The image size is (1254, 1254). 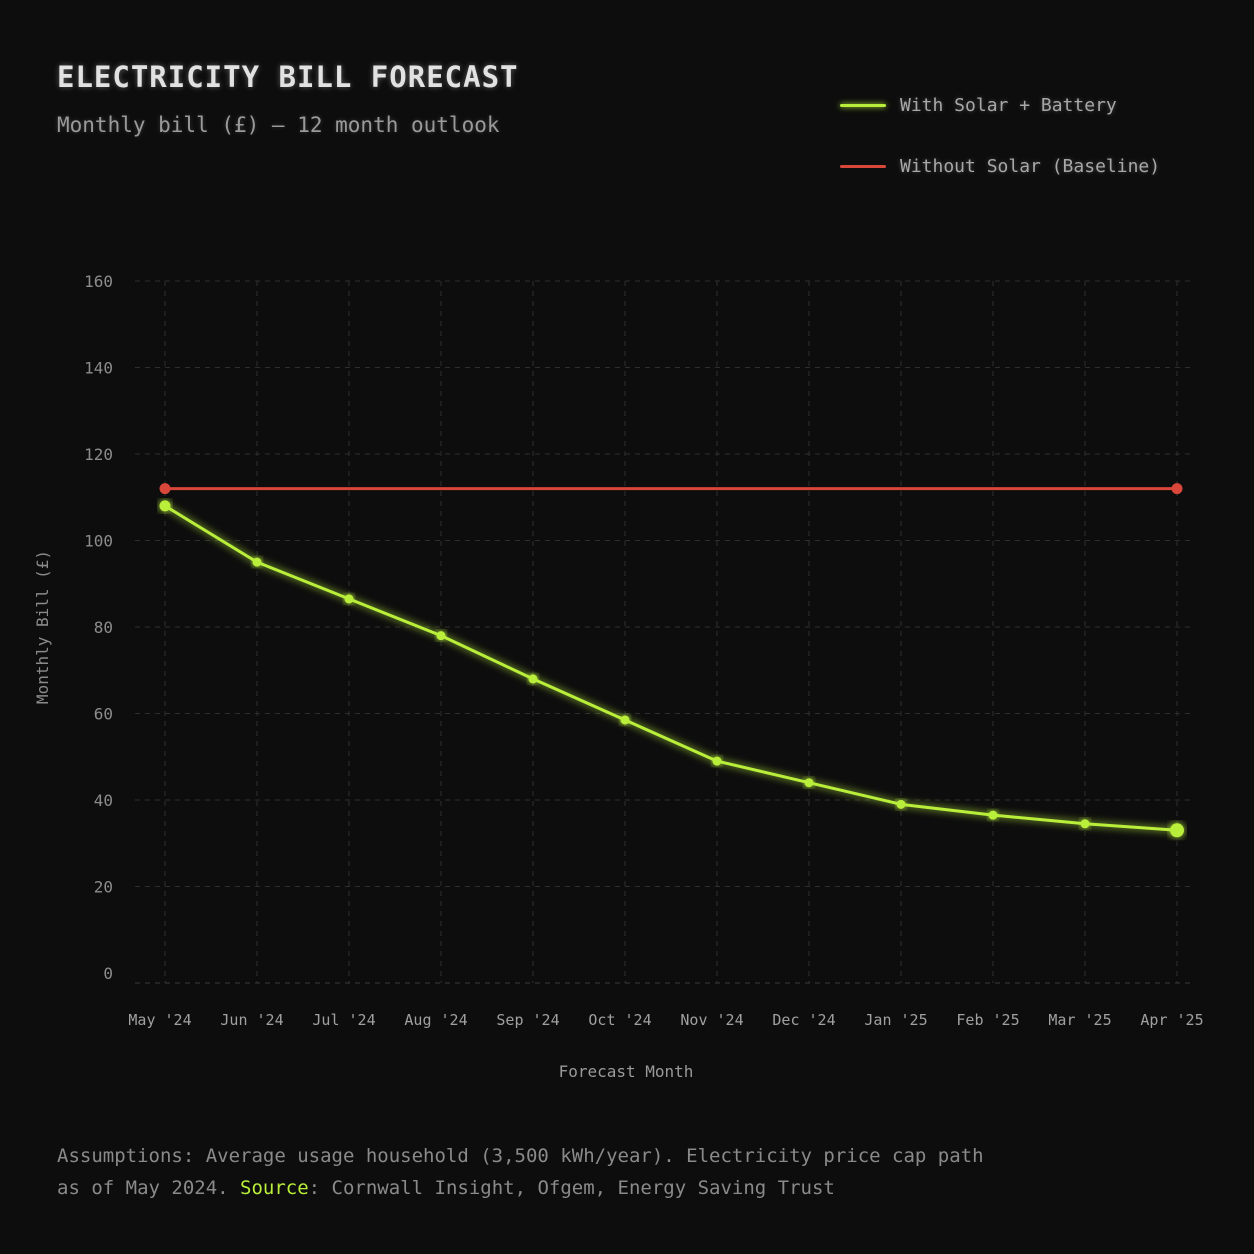 I want to click on x-tick-label: Jul '24, so click(x=343, y=1020).